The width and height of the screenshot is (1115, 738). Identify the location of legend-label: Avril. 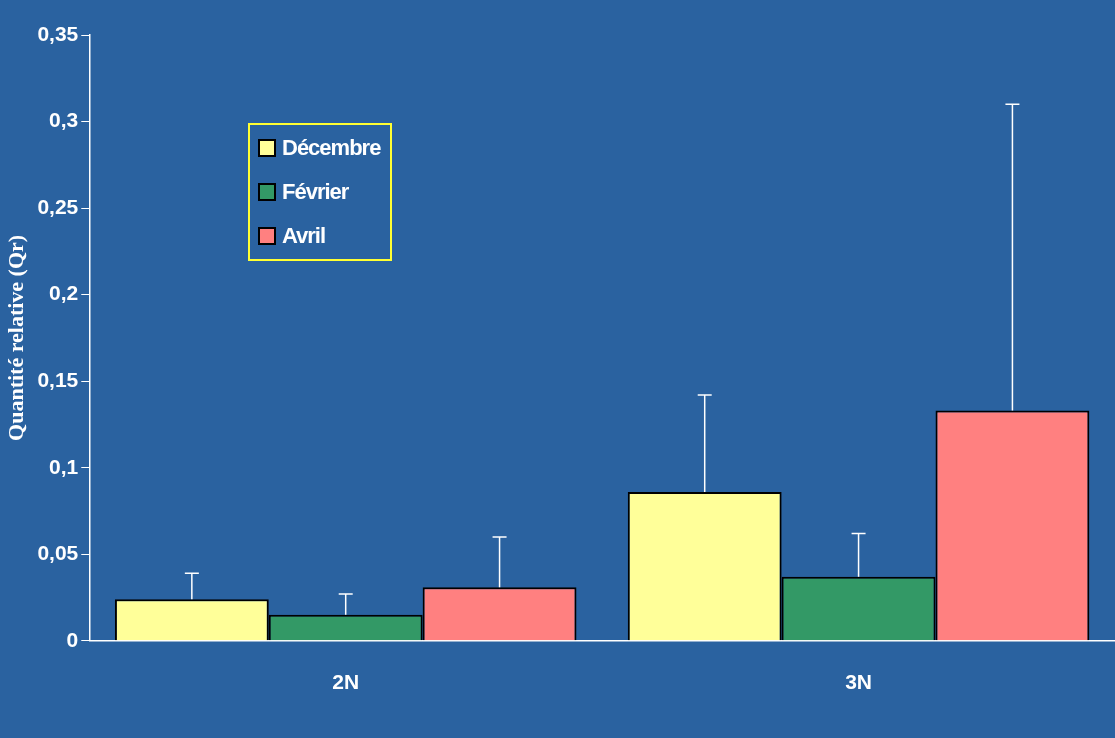
(304, 236).